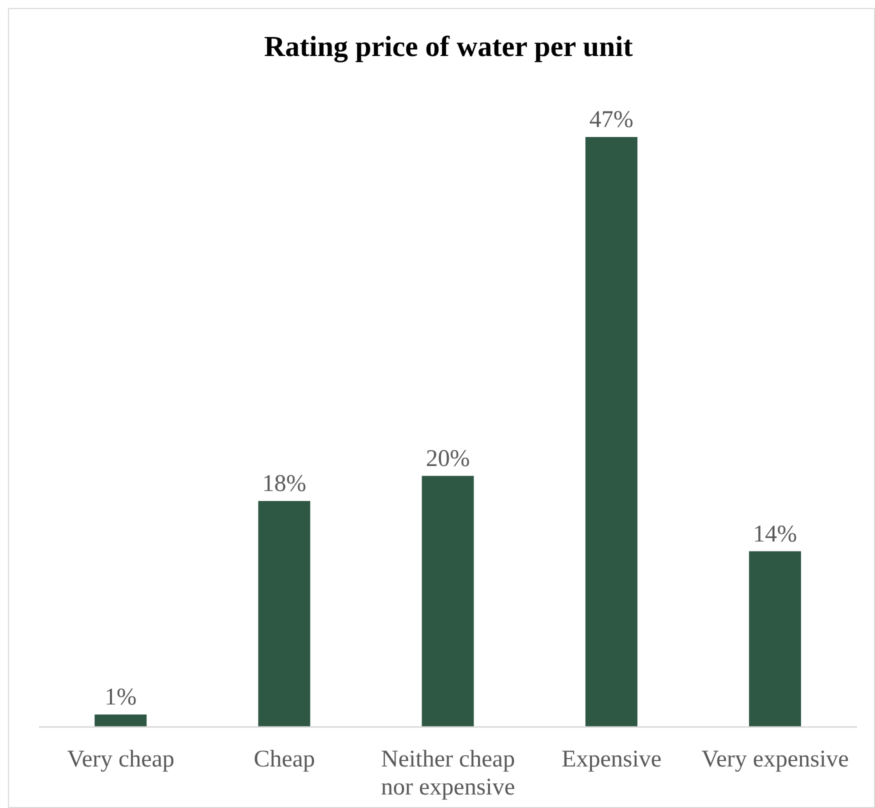 The width and height of the screenshot is (875, 808). What do you see at coordinates (448, 459) in the screenshot?
I see `data-label: 20%` at bounding box center [448, 459].